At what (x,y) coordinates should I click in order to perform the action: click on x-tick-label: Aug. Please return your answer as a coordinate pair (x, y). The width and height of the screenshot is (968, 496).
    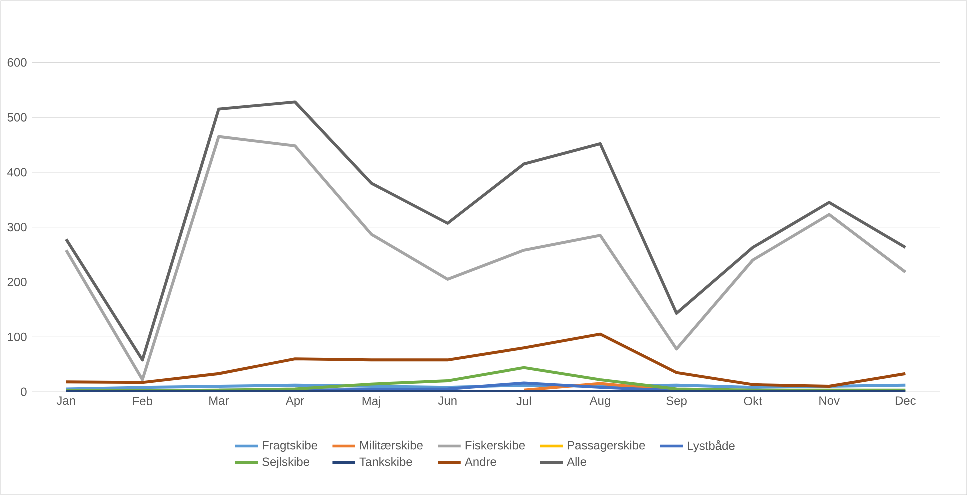
    Looking at the image, I should click on (600, 402).